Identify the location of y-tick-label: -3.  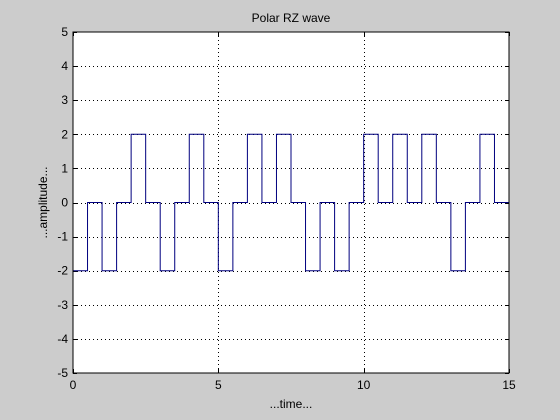
(62, 305).